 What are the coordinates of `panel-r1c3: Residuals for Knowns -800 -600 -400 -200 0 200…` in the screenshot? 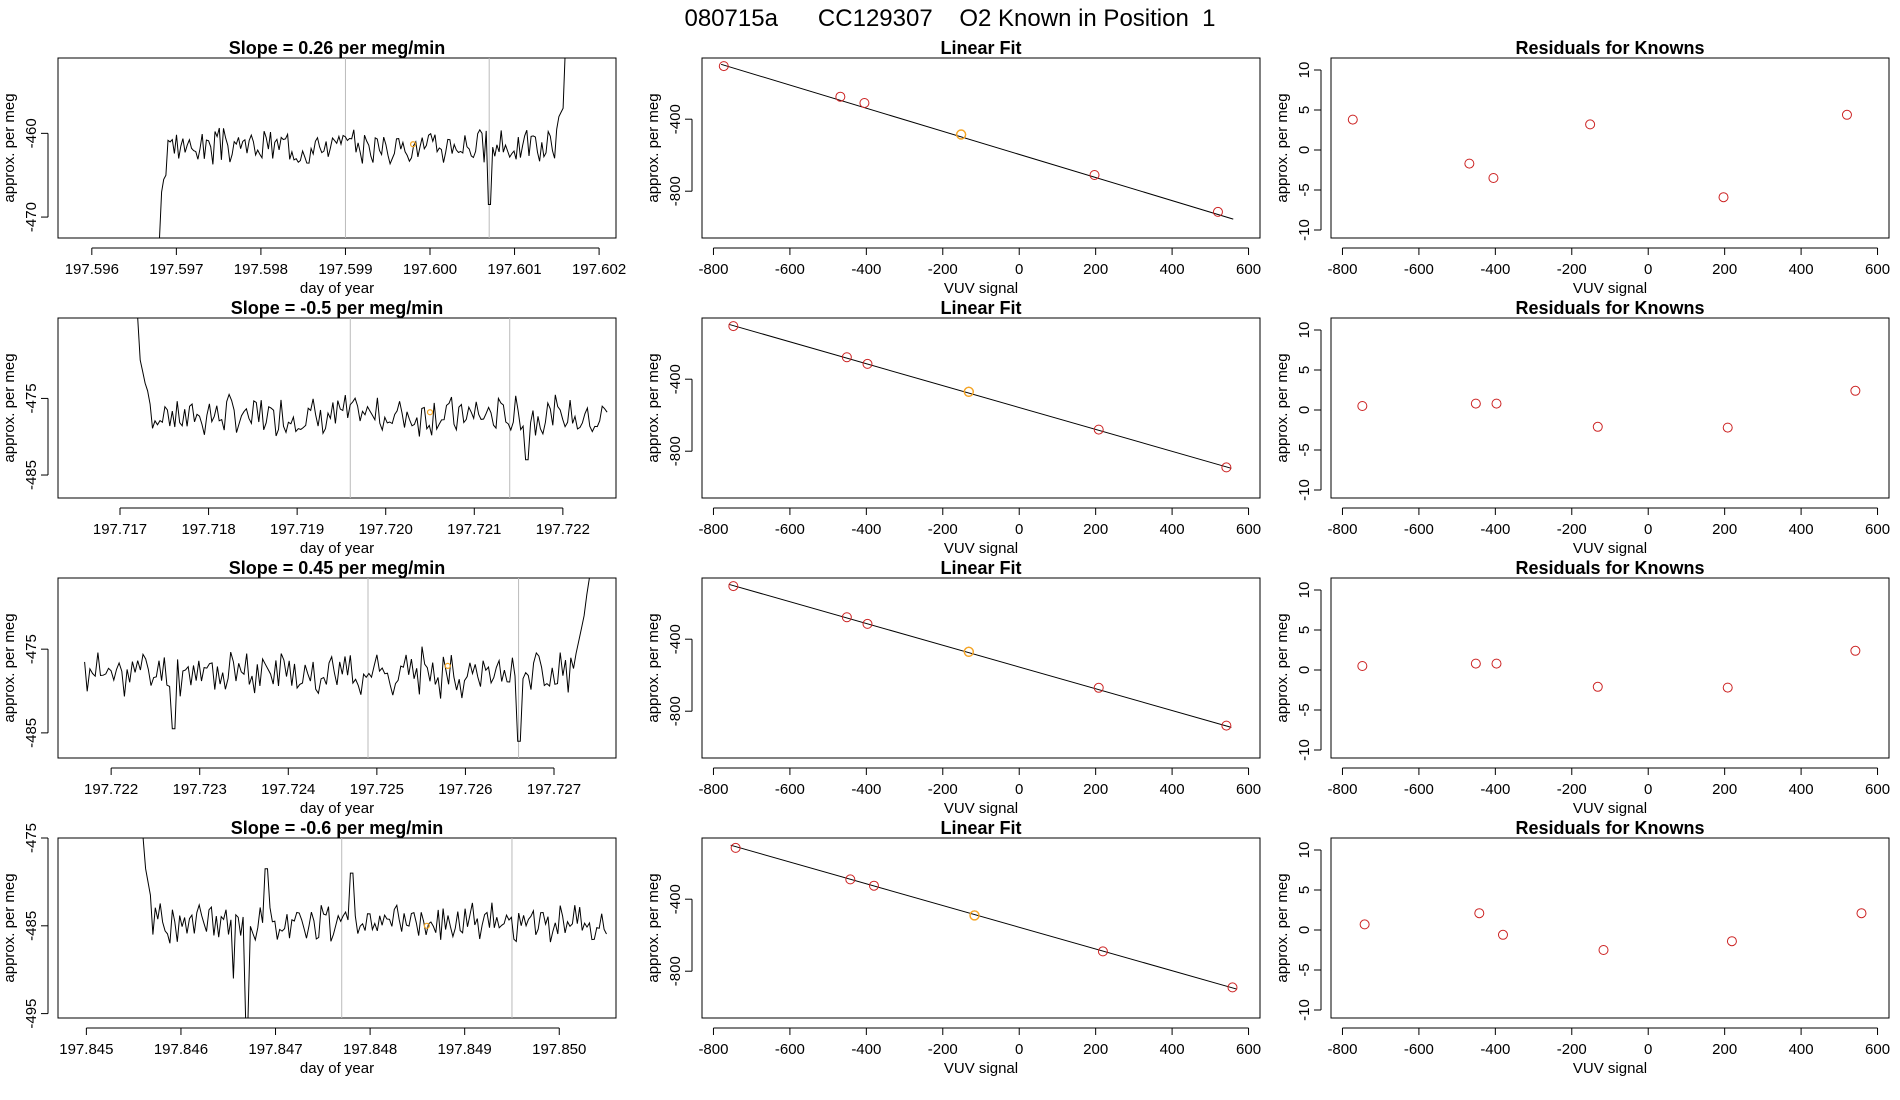 It's located at (1582, 167).